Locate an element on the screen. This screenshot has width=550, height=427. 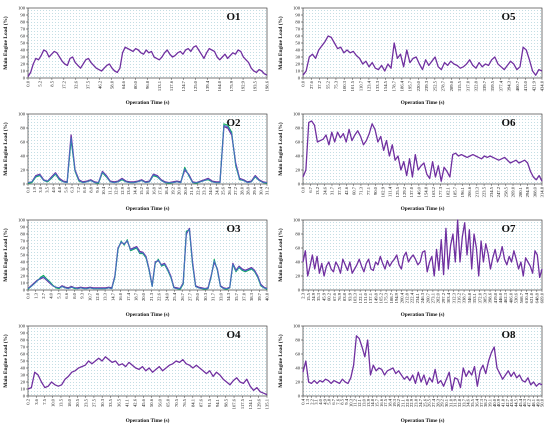
x-tick-label: 177.3 is located at coordinates (440, 191).